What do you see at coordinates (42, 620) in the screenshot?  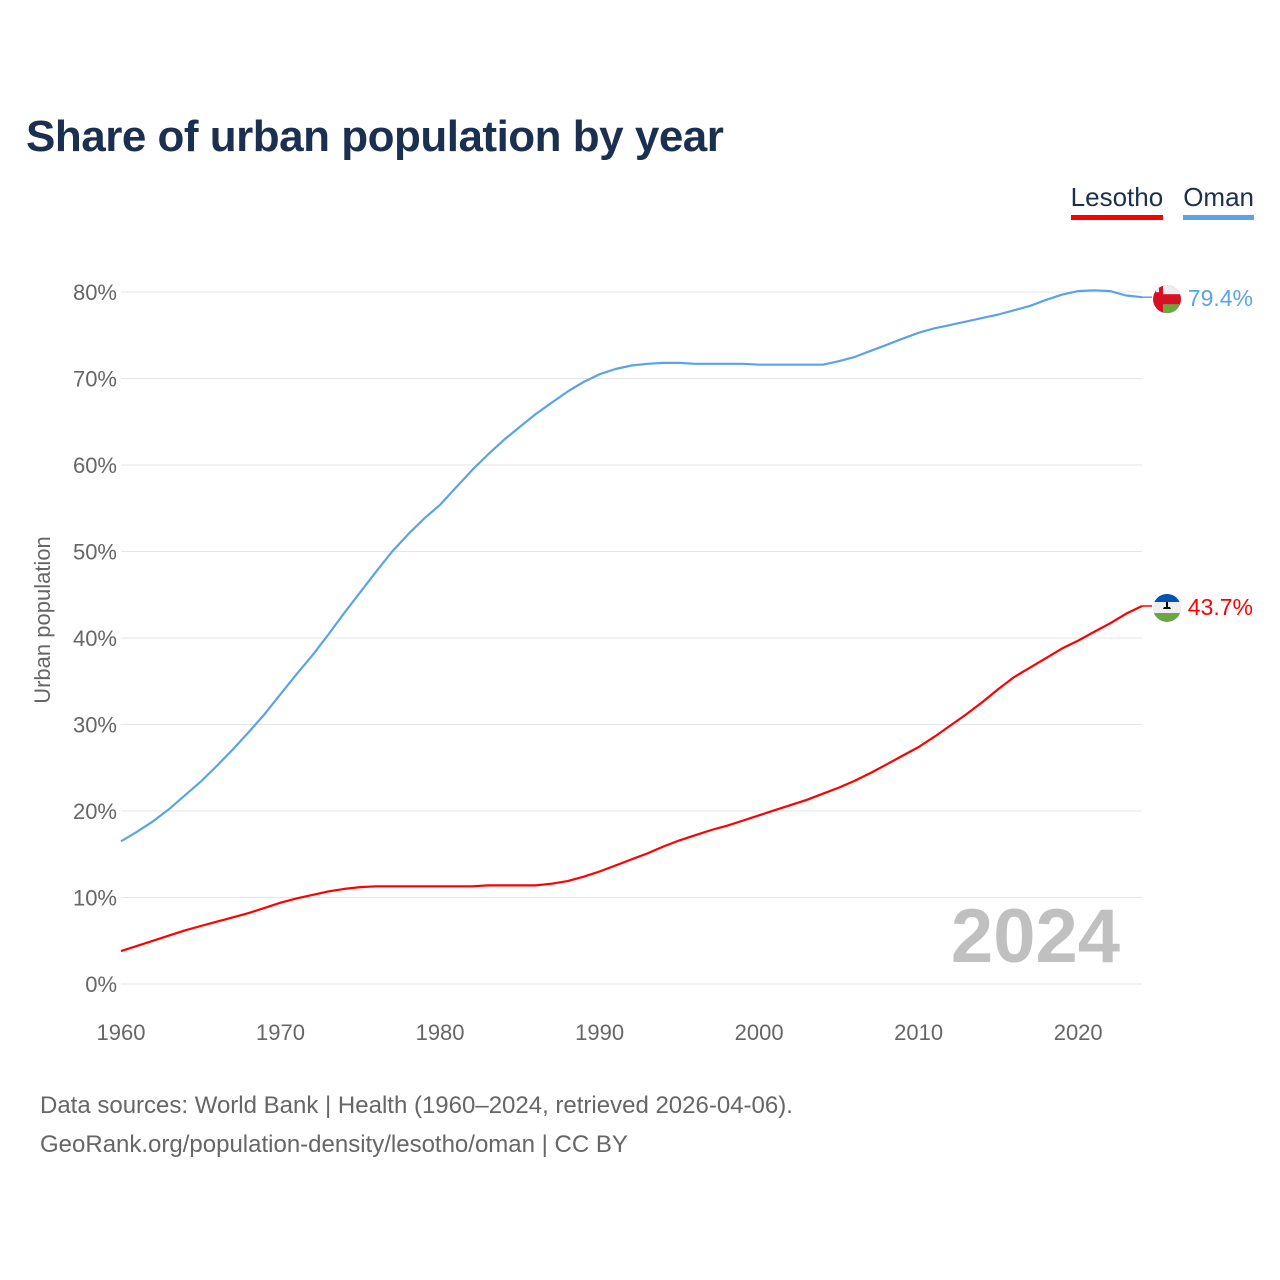 I see `y-axis-label: Urban population` at bounding box center [42, 620].